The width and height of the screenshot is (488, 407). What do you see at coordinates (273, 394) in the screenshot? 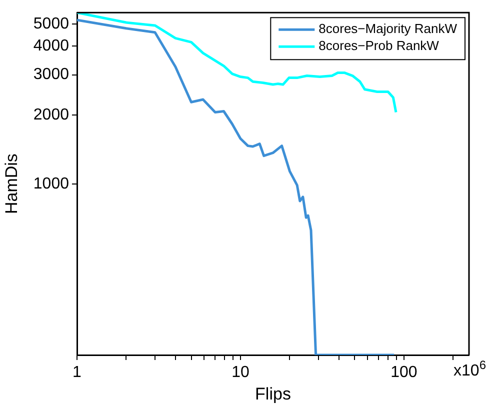
I see `x-axis-title: Flips` at bounding box center [273, 394].